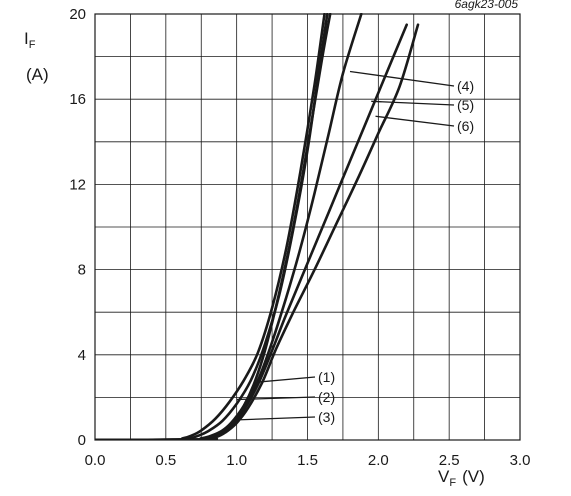 The width and height of the screenshot is (571, 496). What do you see at coordinates (95, 460) in the screenshot?
I see `x-tick-label: 0.0` at bounding box center [95, 460].